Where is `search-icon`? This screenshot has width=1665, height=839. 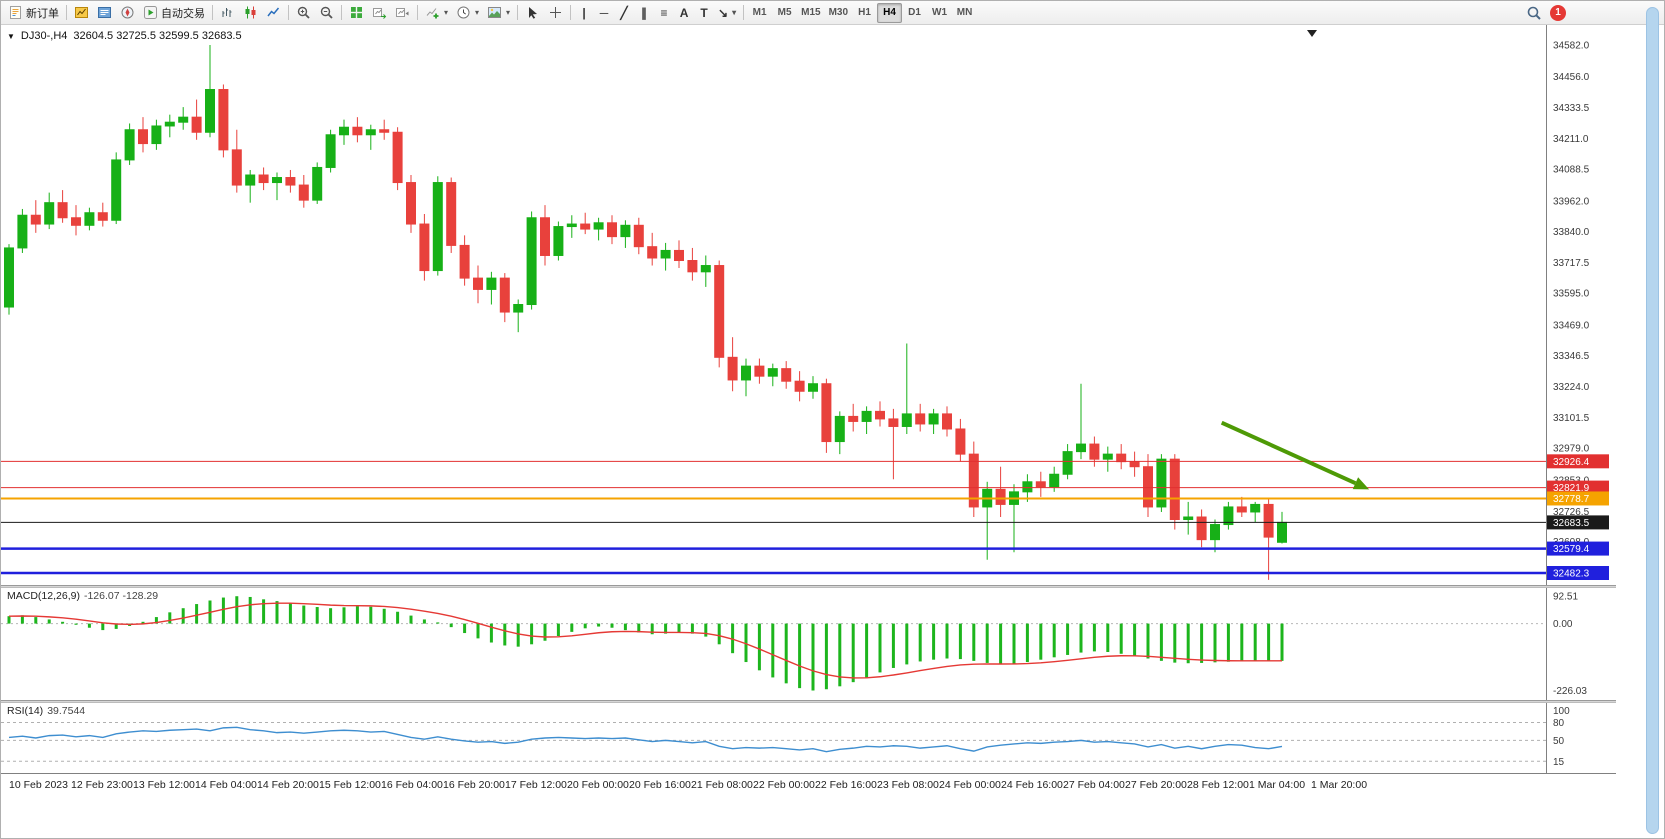 search-icon is located at coordinates (1534, 13).